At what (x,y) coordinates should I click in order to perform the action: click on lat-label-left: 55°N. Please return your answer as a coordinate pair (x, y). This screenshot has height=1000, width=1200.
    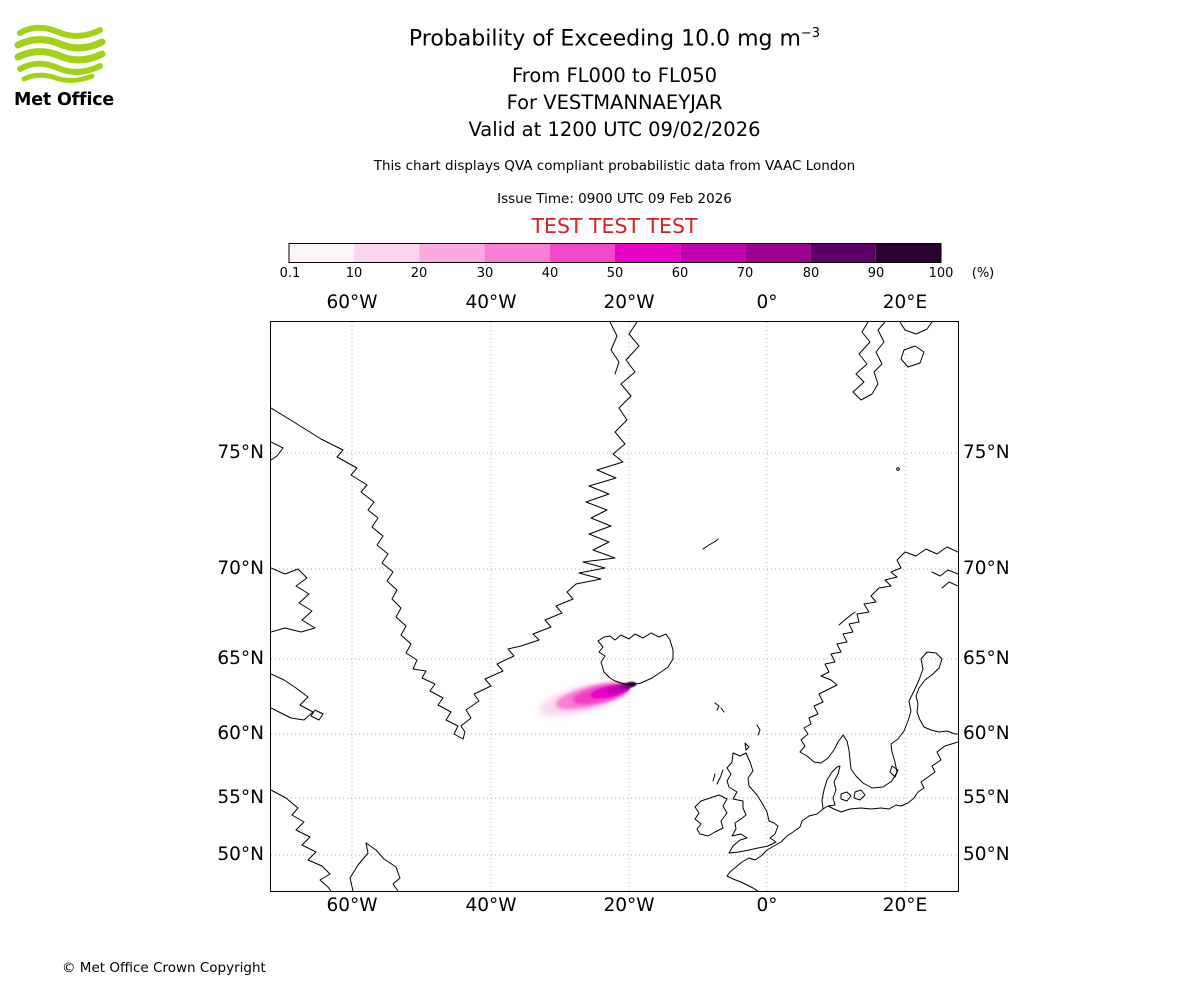
    Looking at the image, I should click on (240, 797).